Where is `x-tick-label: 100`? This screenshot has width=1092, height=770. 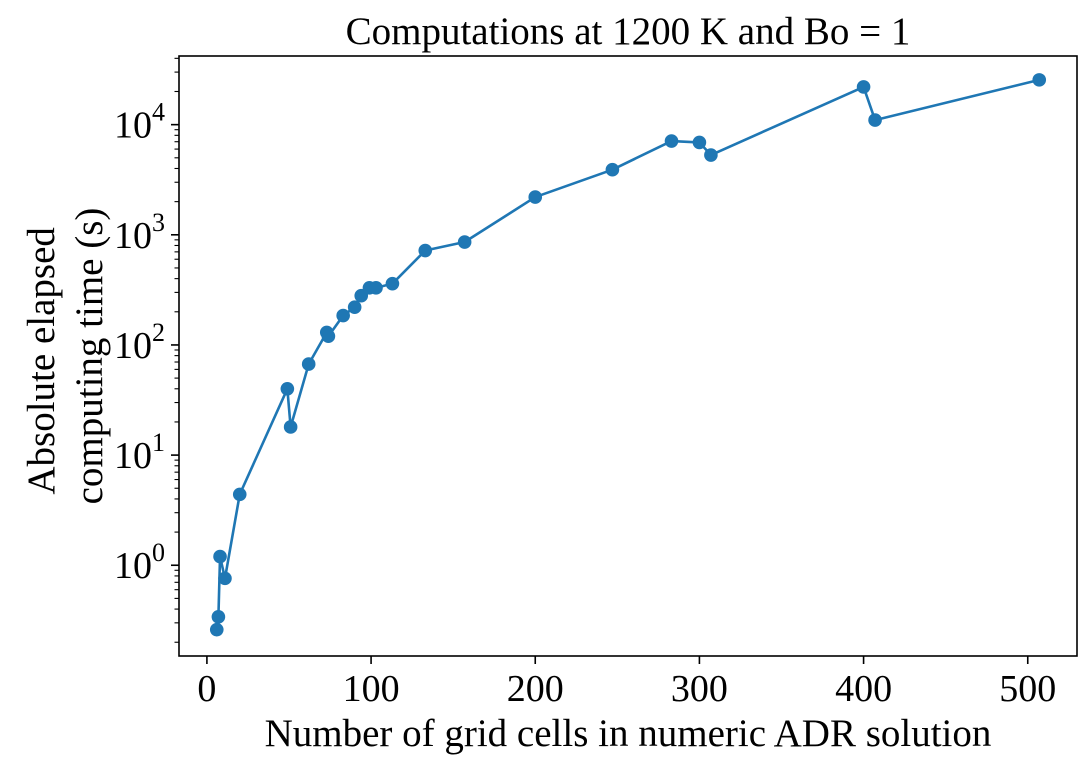
x-tick-label: 100 is located at coordinates (371, 689).